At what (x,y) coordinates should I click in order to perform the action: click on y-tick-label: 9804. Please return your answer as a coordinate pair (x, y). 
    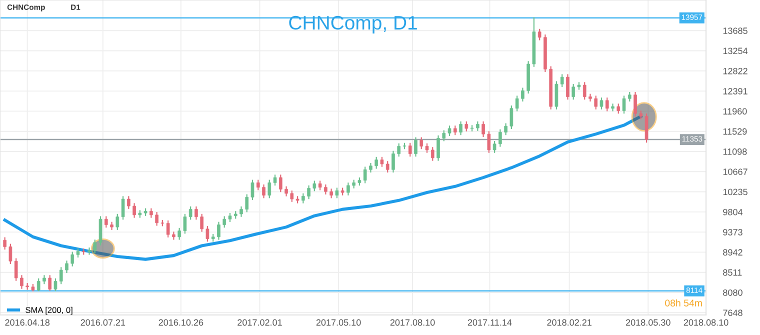
    Looking at the image, I should click on (733, 212).